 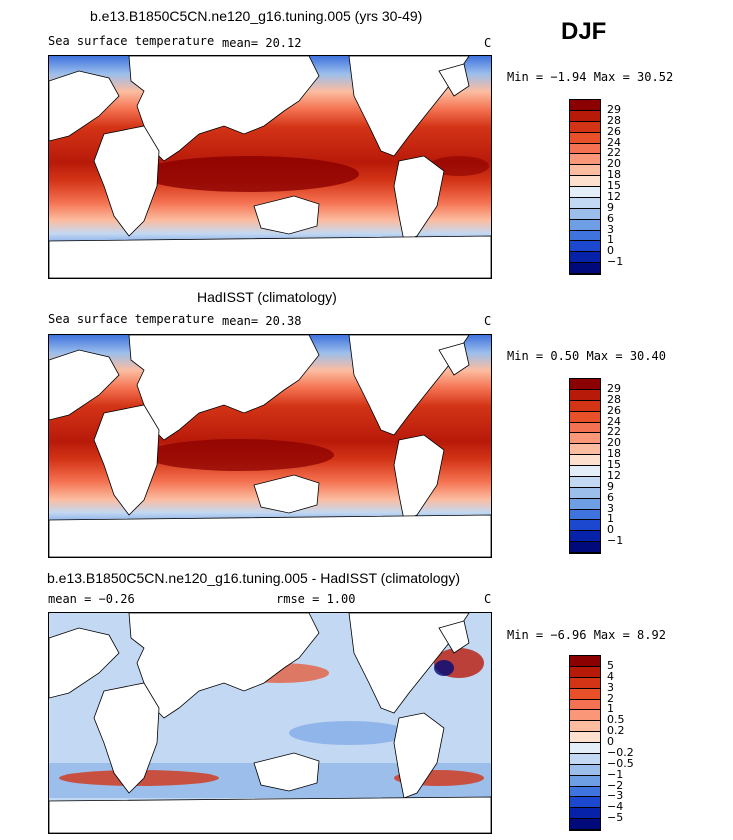 What do you see at coordinates (584, 31) in the screenshot?
I see `season-label: DJF` at bounding box center [584, 31].